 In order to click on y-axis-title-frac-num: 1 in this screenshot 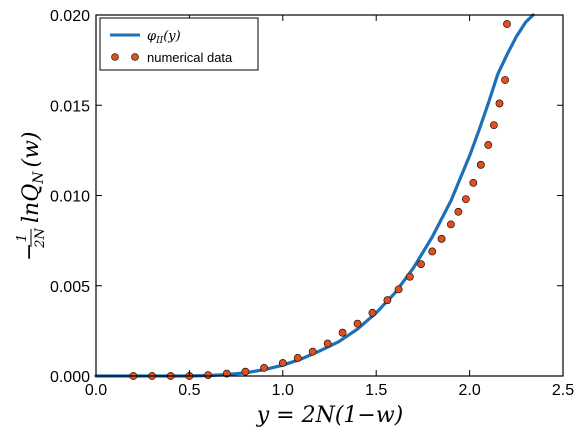, I will do `click(22, 238)`.